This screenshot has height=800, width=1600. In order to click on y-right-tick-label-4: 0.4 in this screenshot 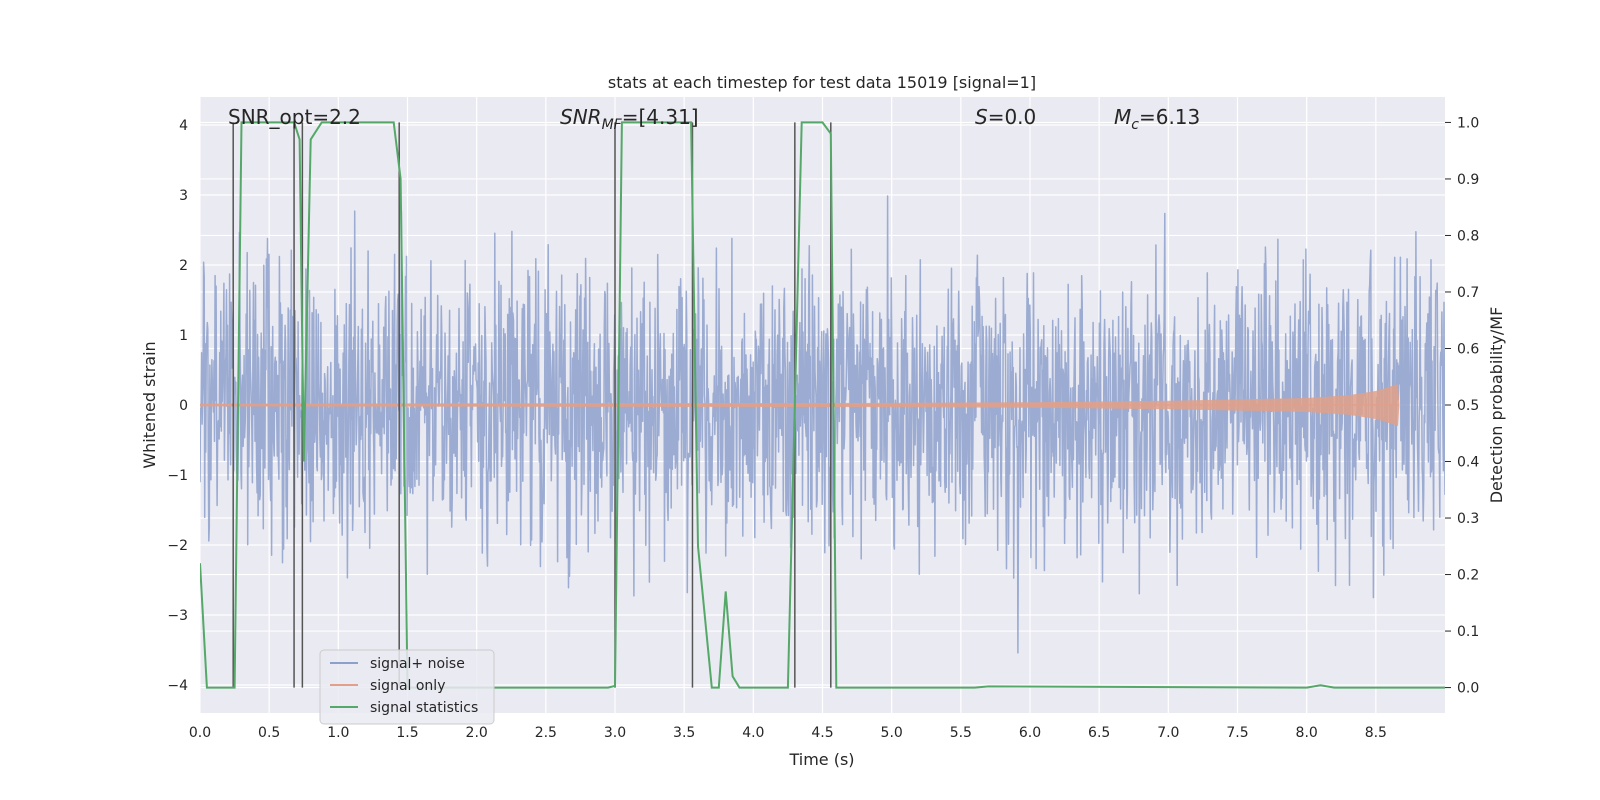, I will do `click(1468, 463)`.